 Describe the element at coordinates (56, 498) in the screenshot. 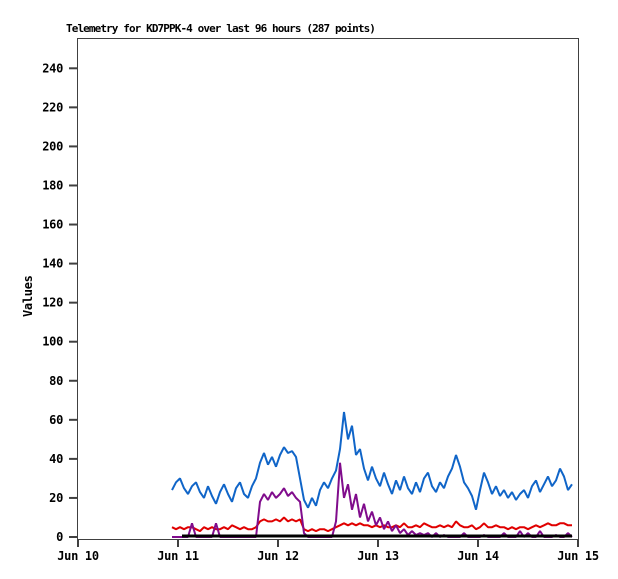

I see `y-tick-label: 20` at that location.